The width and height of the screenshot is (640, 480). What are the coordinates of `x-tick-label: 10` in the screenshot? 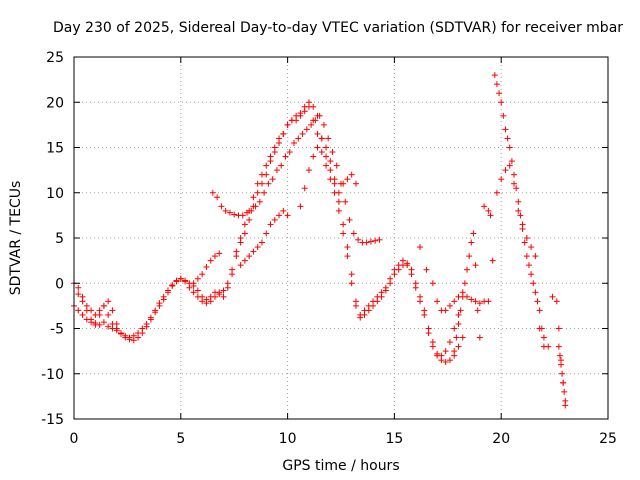 It's located at (288, 439).